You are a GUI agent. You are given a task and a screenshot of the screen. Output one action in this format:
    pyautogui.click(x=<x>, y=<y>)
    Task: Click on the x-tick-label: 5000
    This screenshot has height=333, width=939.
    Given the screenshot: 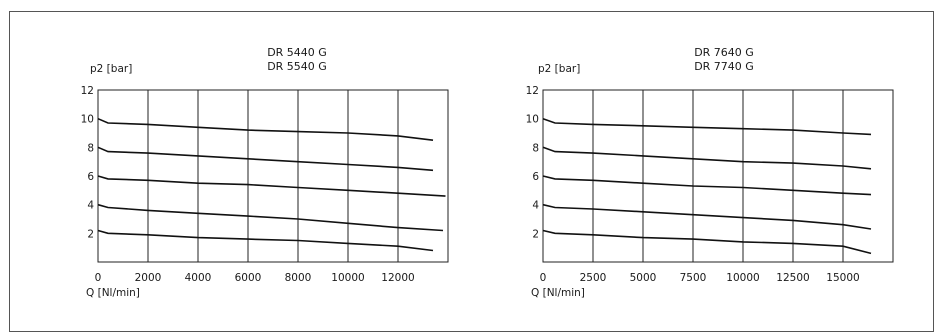 What is the action you would take?
    pyautogui.click(x=643, y=278)
    